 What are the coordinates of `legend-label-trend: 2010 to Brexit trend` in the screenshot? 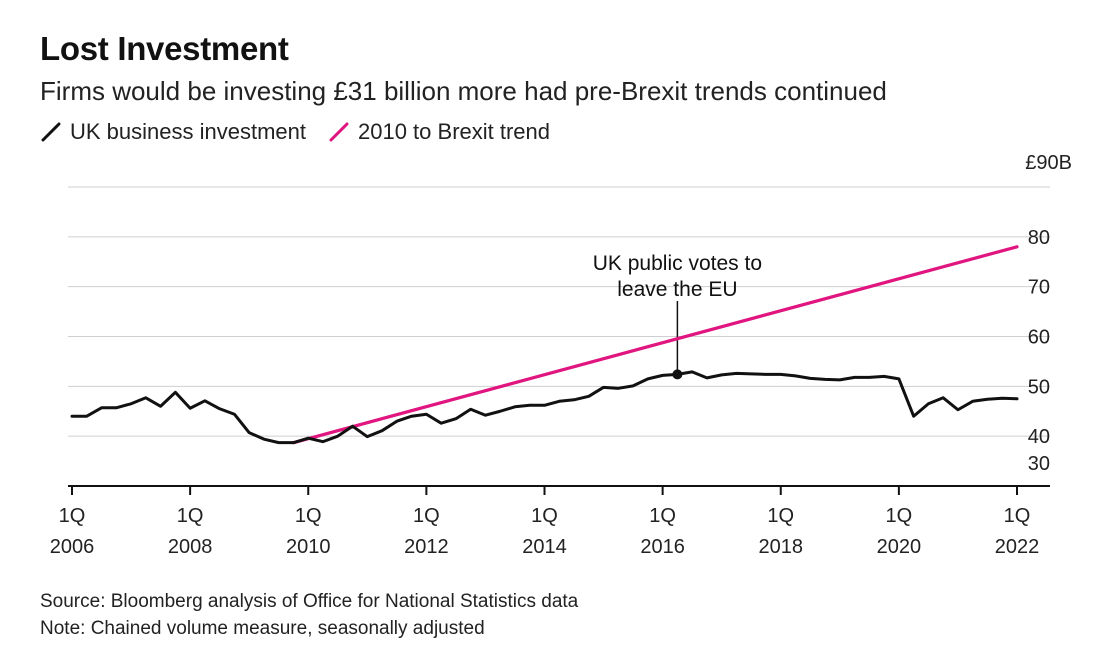 It's located at (454, 131).